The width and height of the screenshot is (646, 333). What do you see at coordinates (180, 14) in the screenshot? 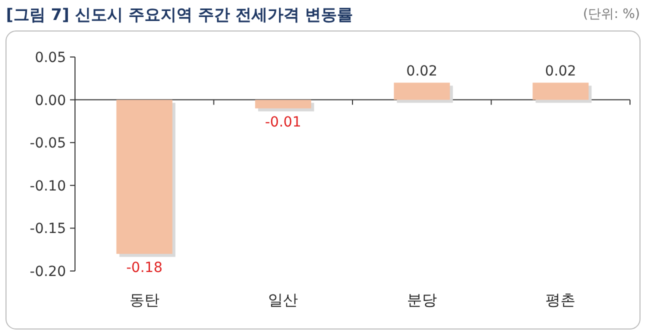
I see `chart-title: [그림 7] 신도시 주요지역 주간 전세가격 변동률` at bounding box center [180, 14].